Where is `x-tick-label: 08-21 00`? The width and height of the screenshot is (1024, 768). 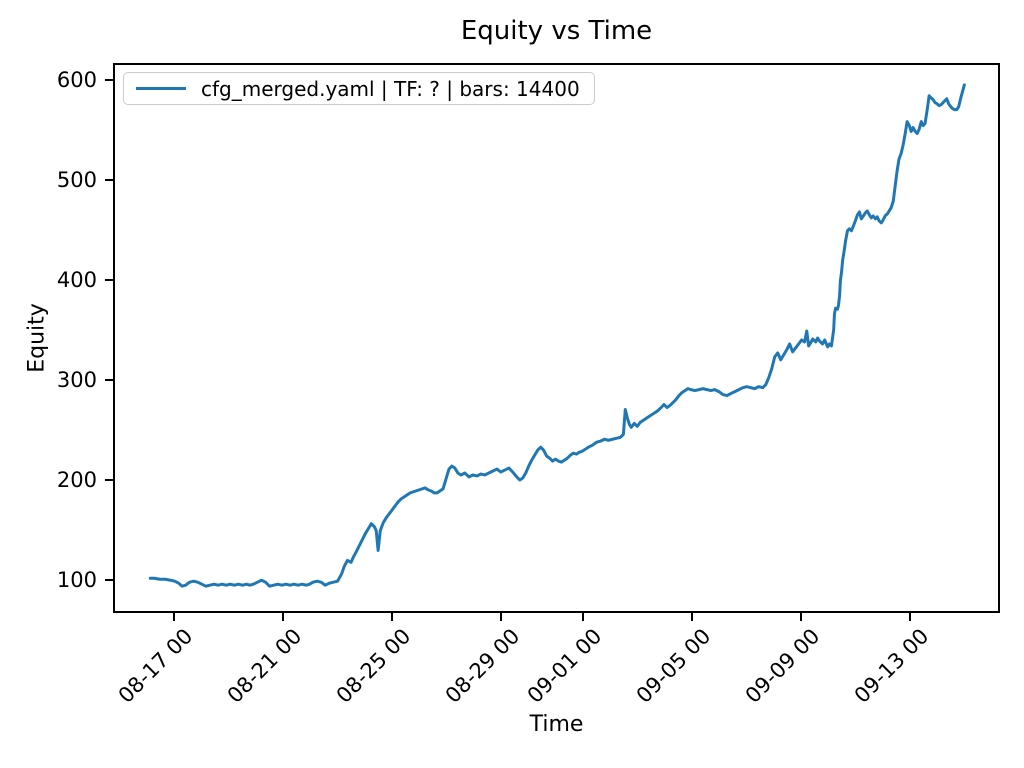 x-tick-label: 08-21 00 is located at coordinates (264, 666).